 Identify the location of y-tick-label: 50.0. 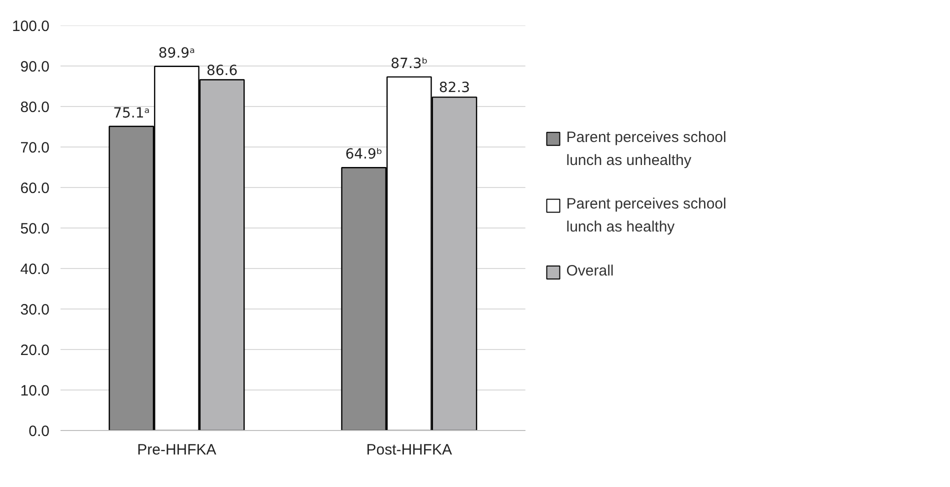
(35, 229).